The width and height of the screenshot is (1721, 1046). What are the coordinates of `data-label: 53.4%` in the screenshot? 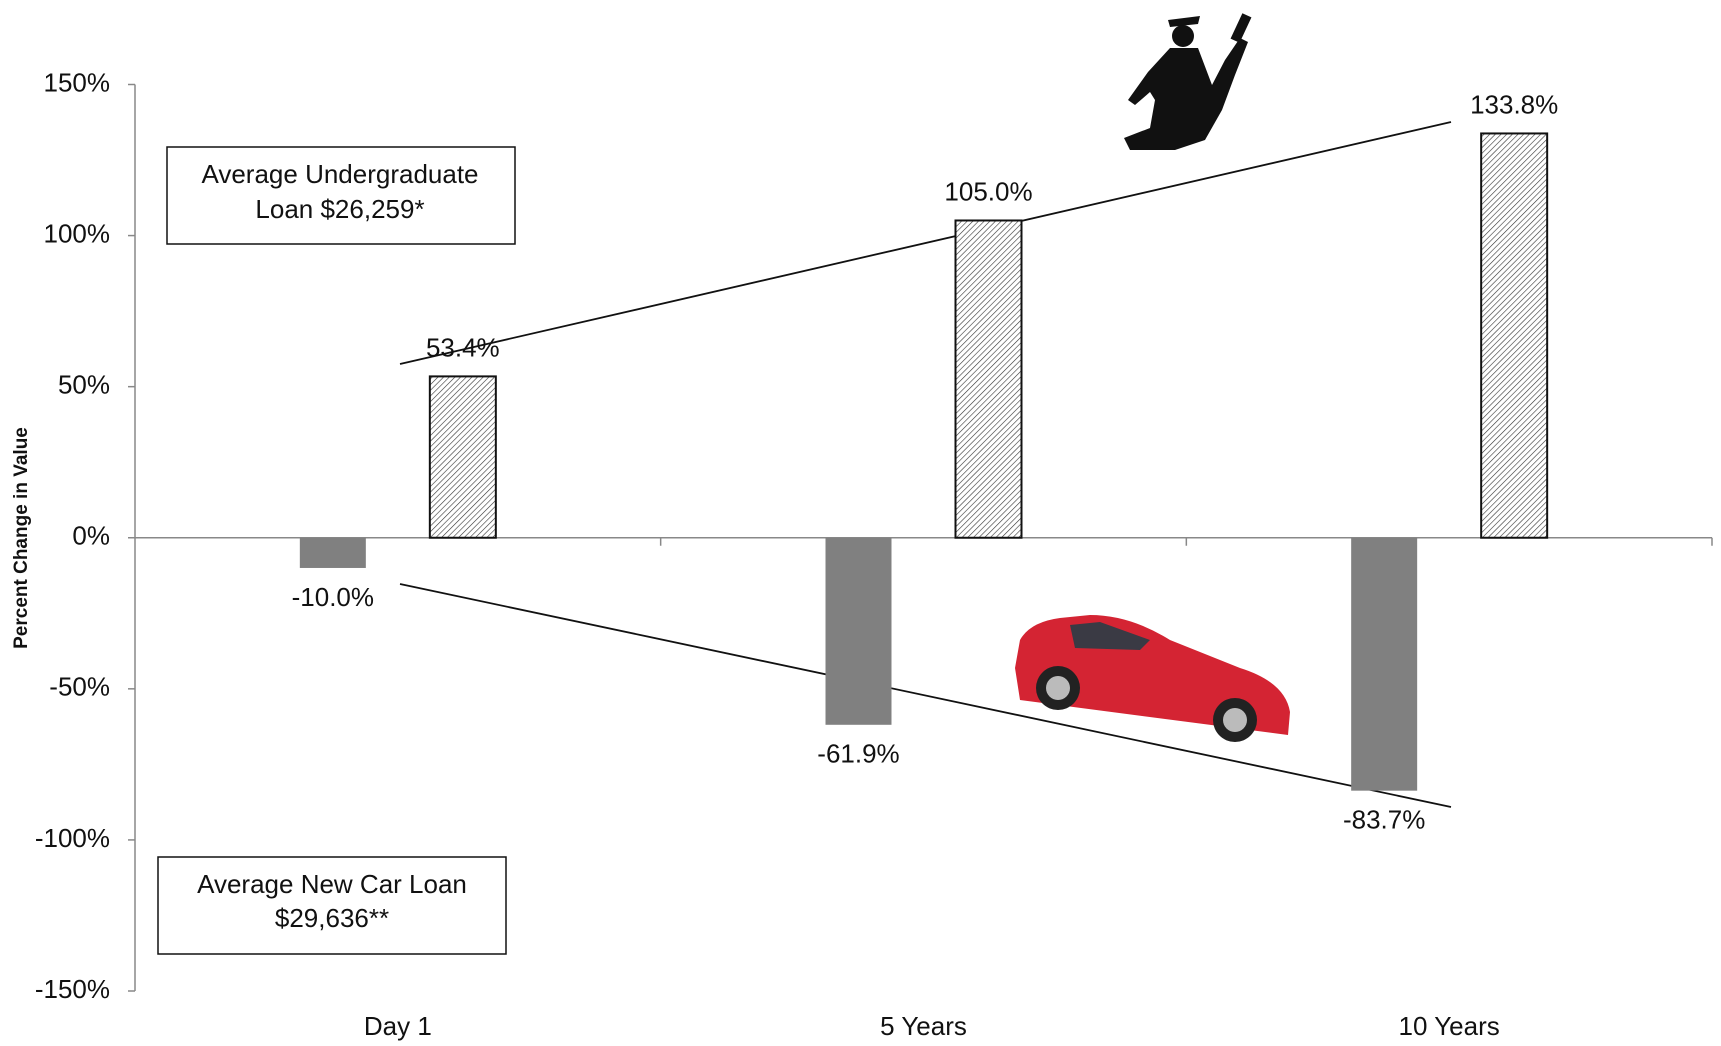 It's located at (463, 347).